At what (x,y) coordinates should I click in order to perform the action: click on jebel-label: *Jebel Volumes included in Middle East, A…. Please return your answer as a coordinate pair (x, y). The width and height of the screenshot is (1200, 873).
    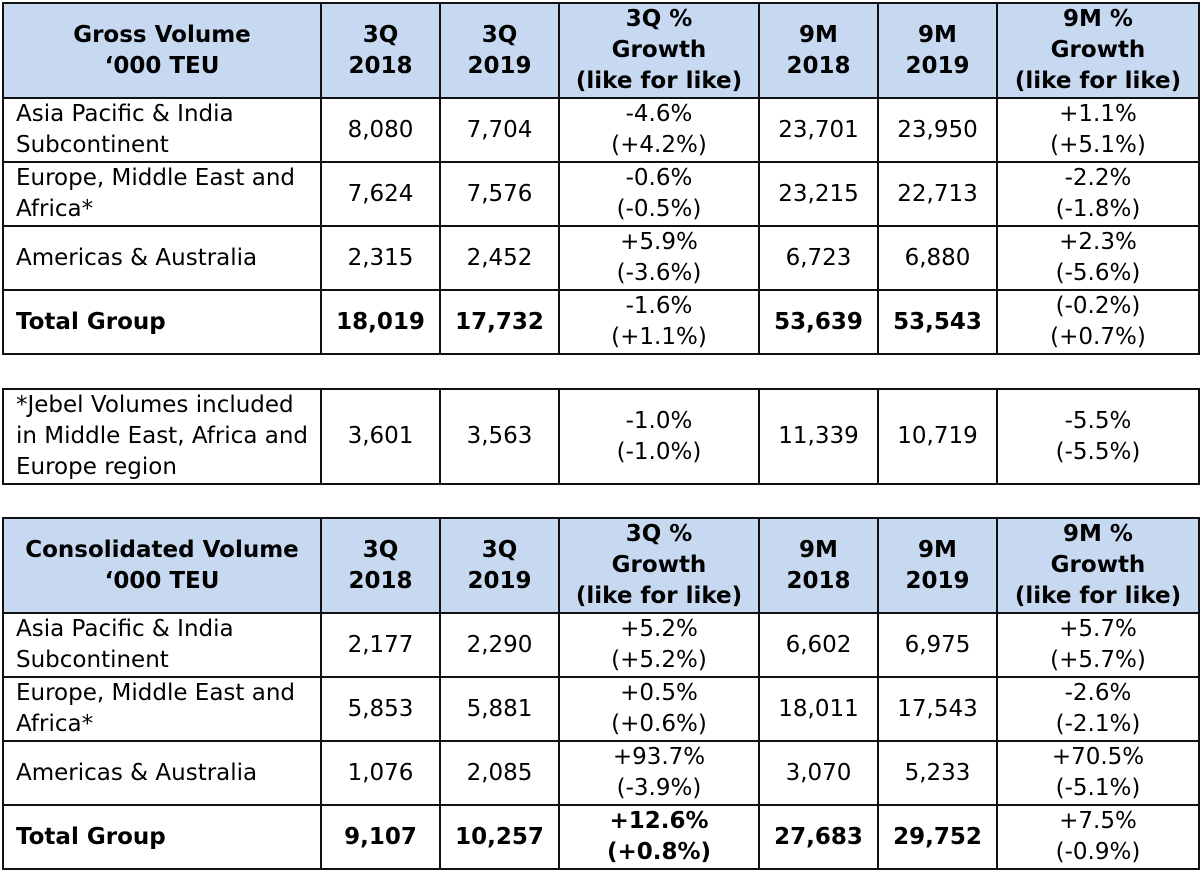
    Looking at the image, I should click on (162, 436).